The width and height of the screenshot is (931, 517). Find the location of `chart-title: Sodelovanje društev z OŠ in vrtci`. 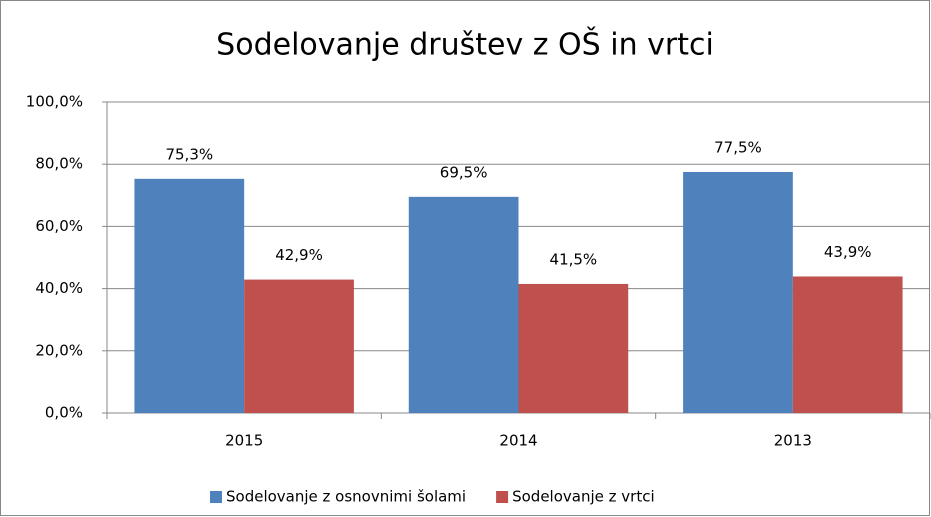

chart-title: Sodelovanje društev z OŠ in vrtci is located at coordinates (465, 44).